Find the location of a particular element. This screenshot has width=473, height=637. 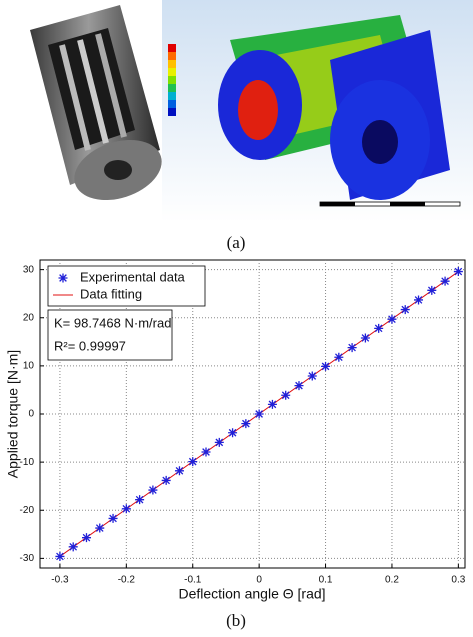

y-tick-label: 30 is located at coordinates (29, 269).